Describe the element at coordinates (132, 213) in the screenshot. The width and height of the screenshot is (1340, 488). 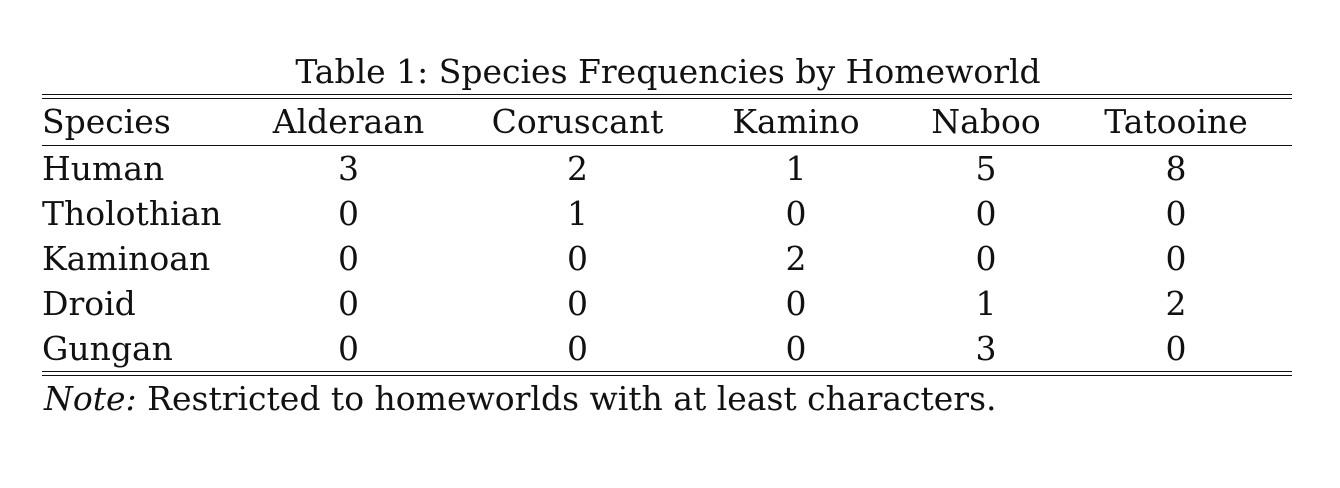
I see `row-label: Tholothian` at that location.